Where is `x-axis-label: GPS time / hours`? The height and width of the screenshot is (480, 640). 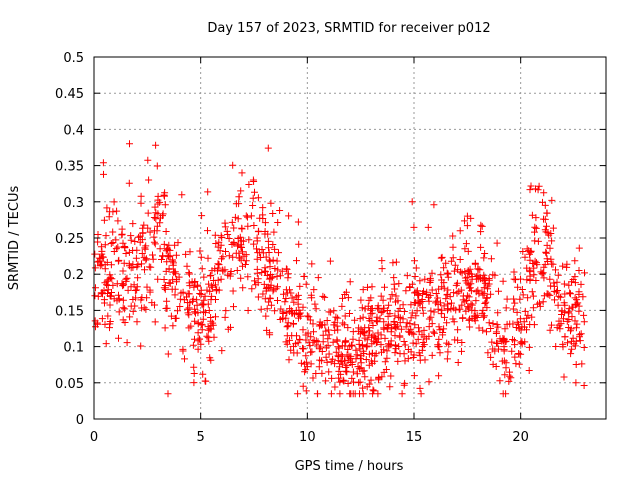 x-axis-label: GPS time / hours is located at coordinates (349, 466).